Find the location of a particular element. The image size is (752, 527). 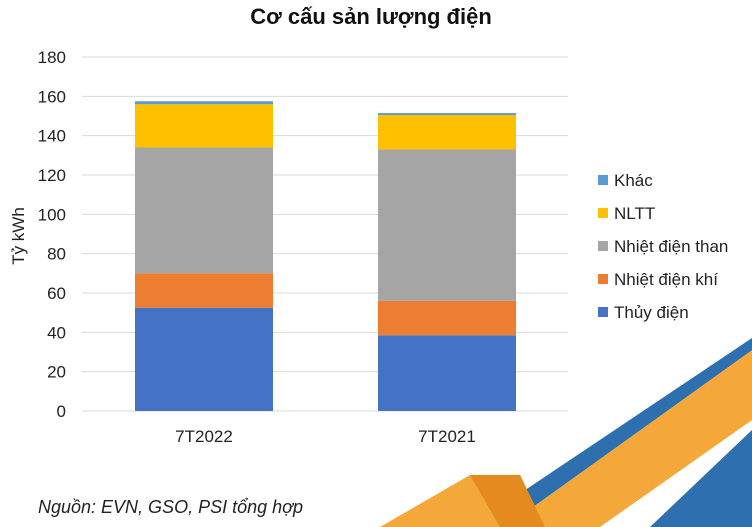

y-tick-label: 0 is located at coordinates (61, 411).